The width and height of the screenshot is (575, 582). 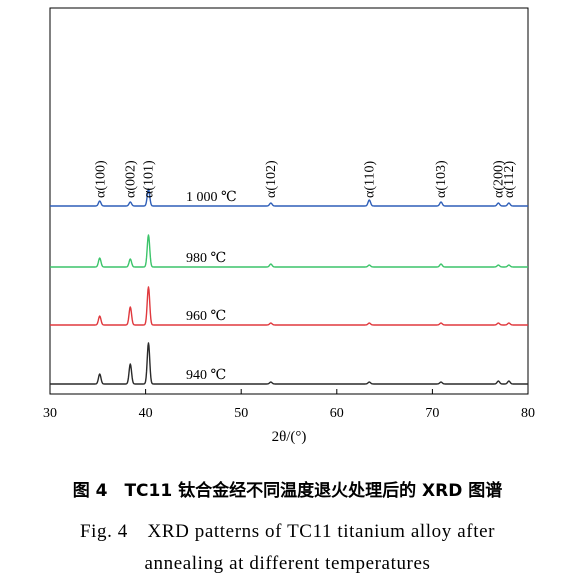 What do you see at coordinates (148, 179) in the screenshot?
I see `peak-label: α(101)` at bounding box center [148, 179].